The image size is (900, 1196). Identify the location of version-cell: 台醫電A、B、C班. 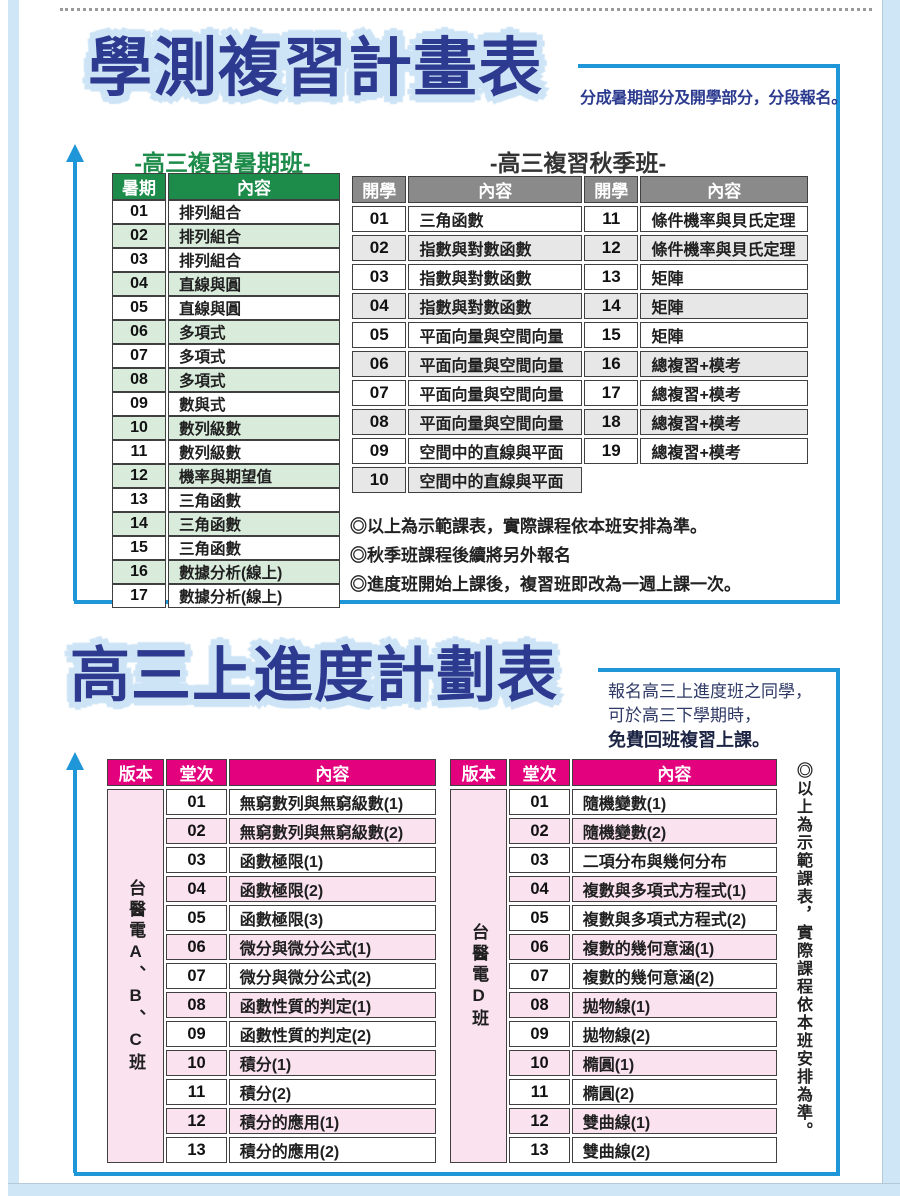
(136, 976).